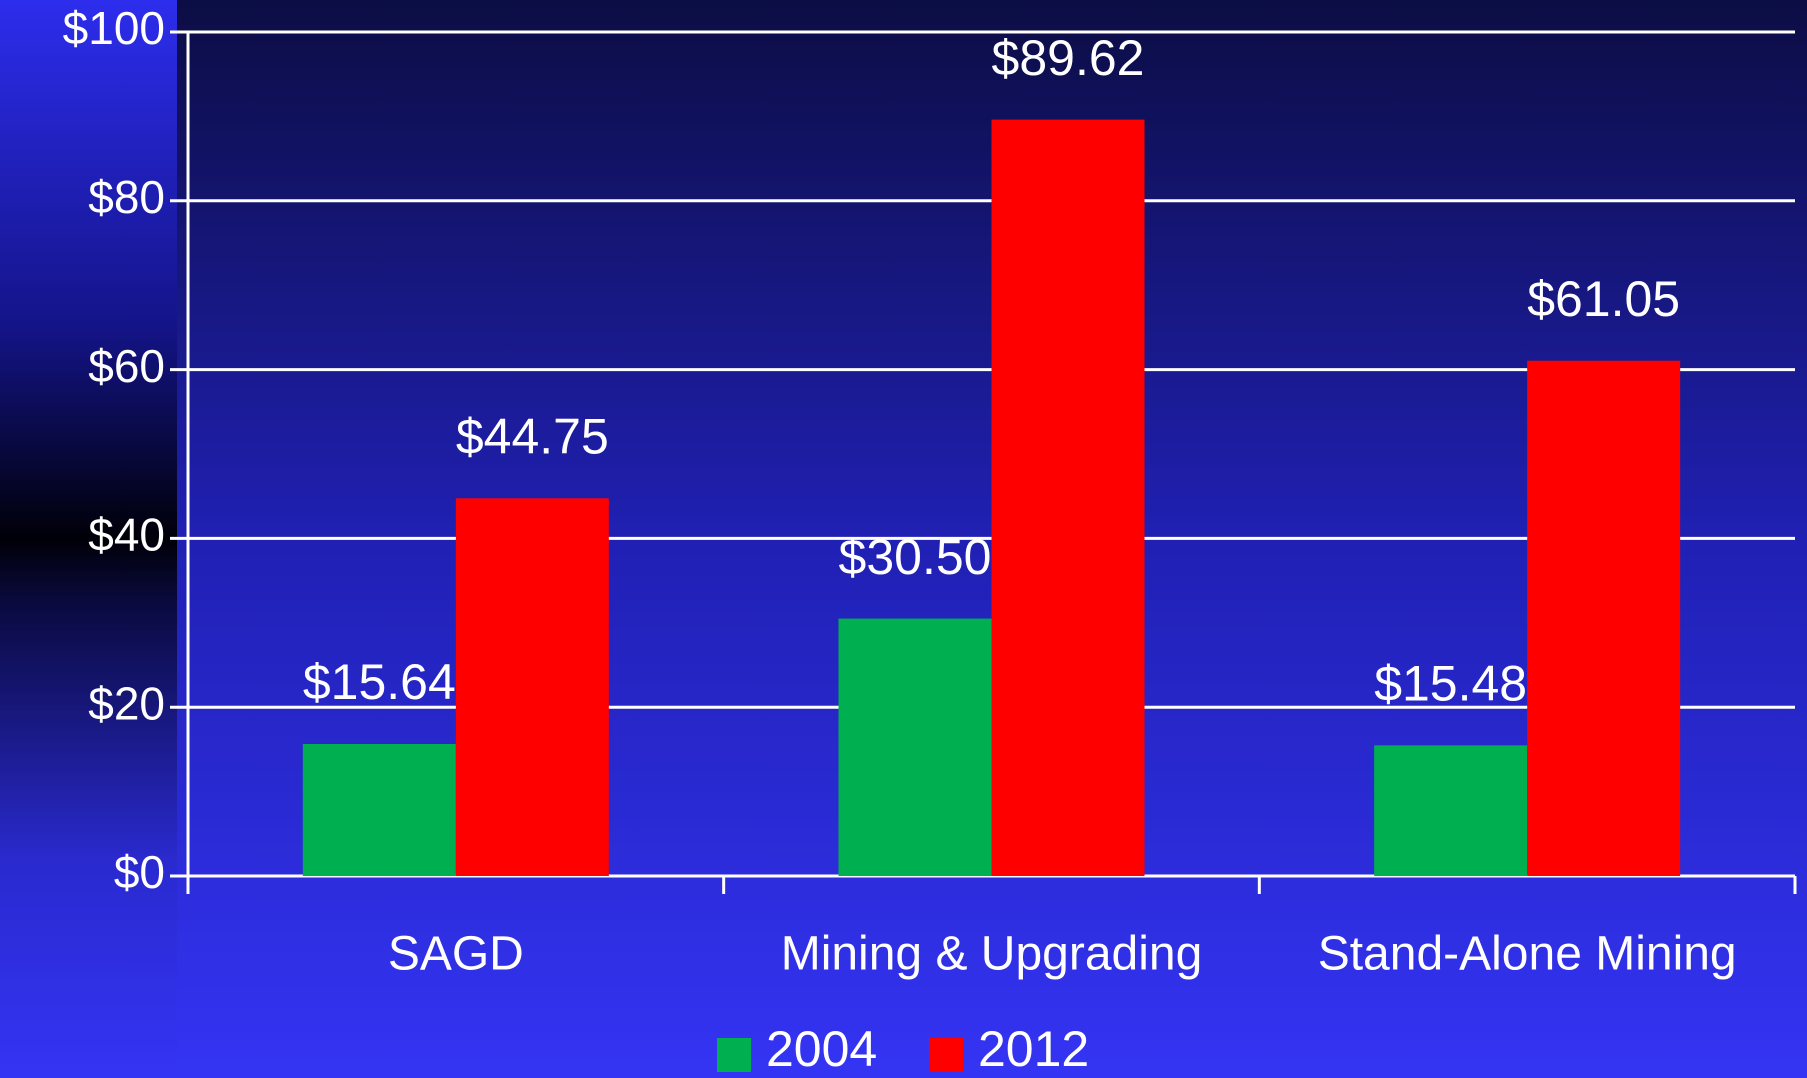  Describe the element at coordinates (1033, 1049) in the screenshot. I see `legend-label: 2012` at that location.